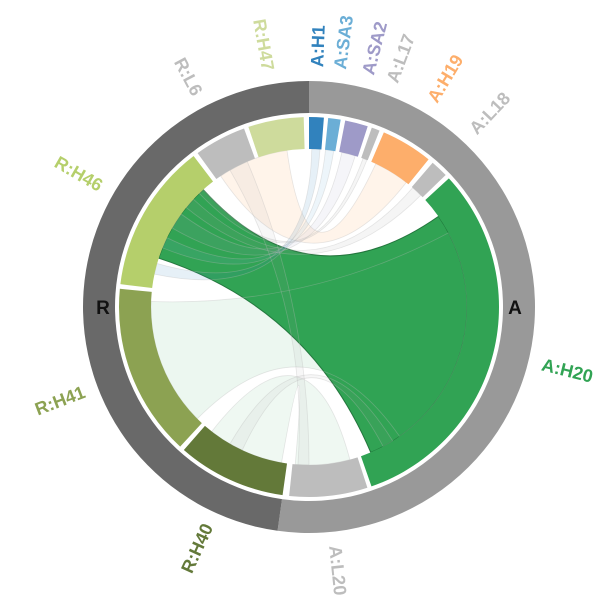  What do you see at coordinates (343, 42) in the screenshot?
I see `segment-label-a-sa3: A:SA3` at bounding box center [343, 42].